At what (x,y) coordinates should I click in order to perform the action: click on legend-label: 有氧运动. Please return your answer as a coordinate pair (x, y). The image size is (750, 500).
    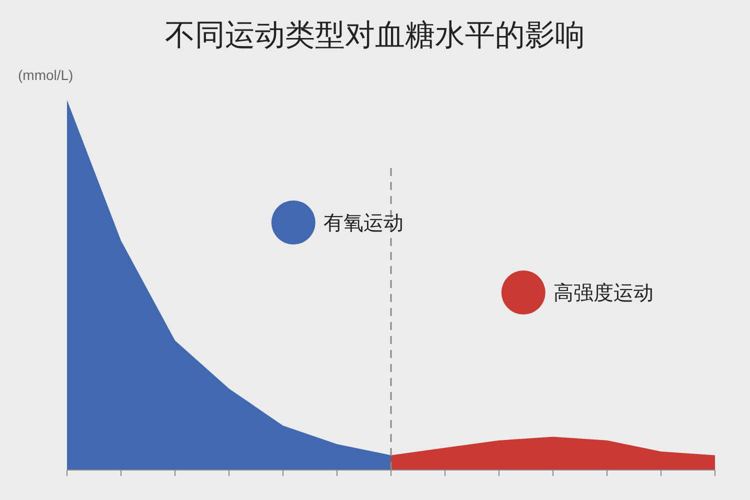
    Looking at the image, I should click on (363, 223).